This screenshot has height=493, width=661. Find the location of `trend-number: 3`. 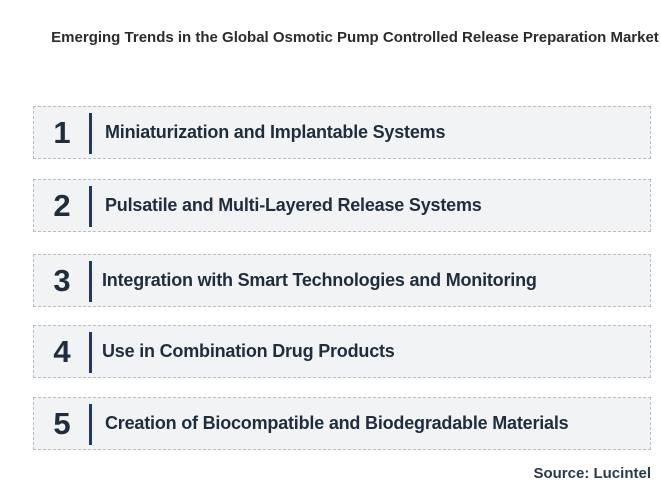

trend-number: 3 is located at coordinates (62, 280).